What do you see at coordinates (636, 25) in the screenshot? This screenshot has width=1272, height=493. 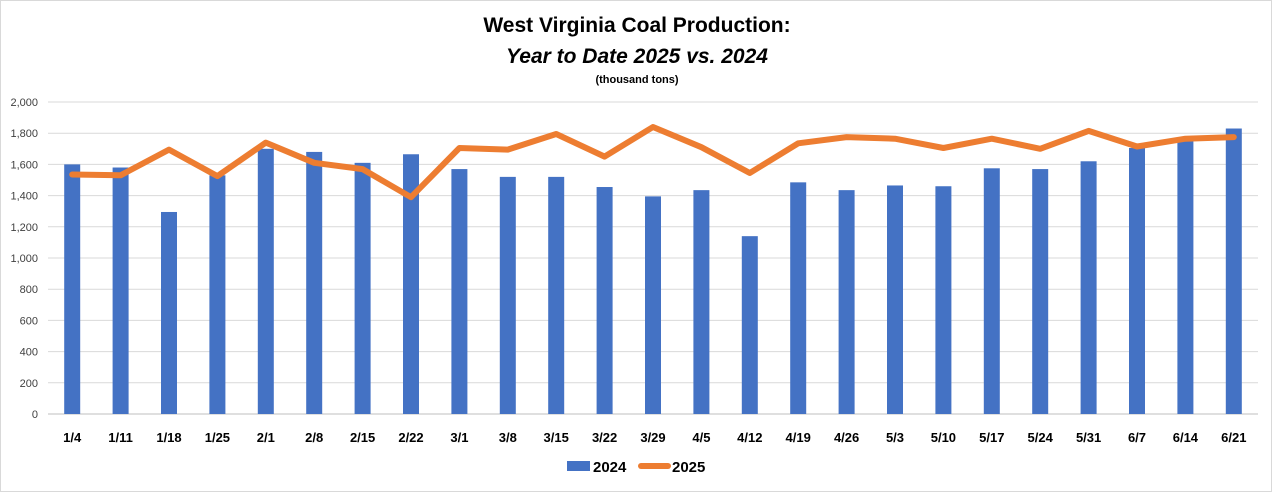 I see `chart-title: West Virginia Coal Production:` at bounding box center [636, 25].